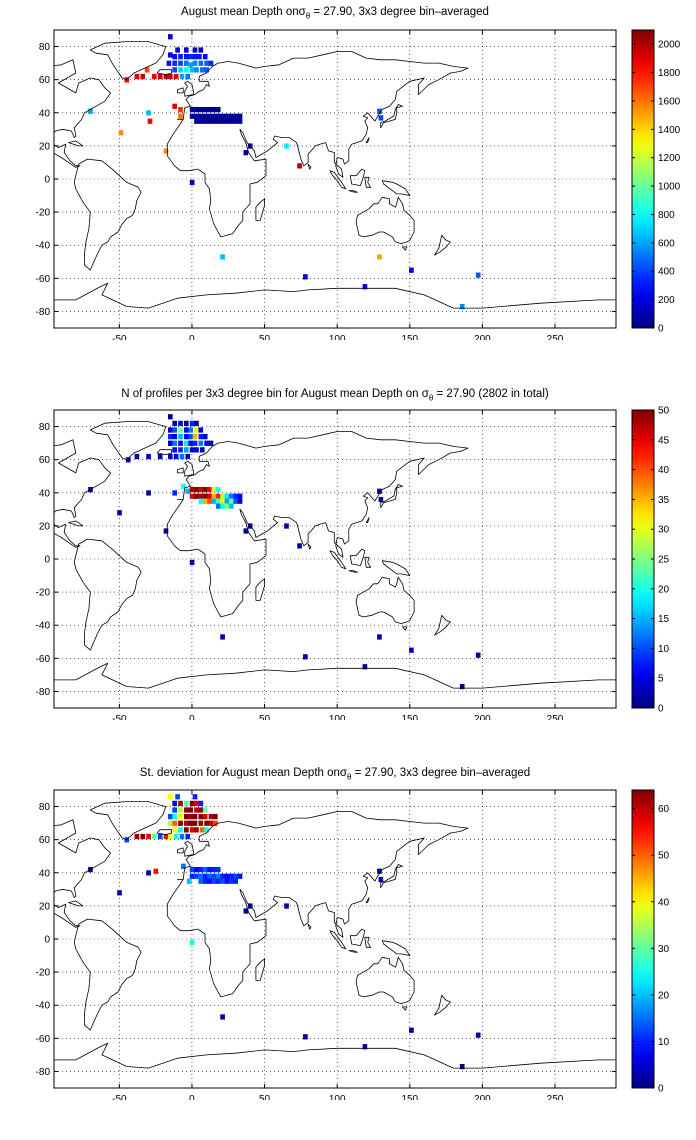 The width and height of the screenshot is (696, 1140). Describe the element at coordinates (661, 329) in the screenshot. I see `colorbar-tick-label: 0` at that location.